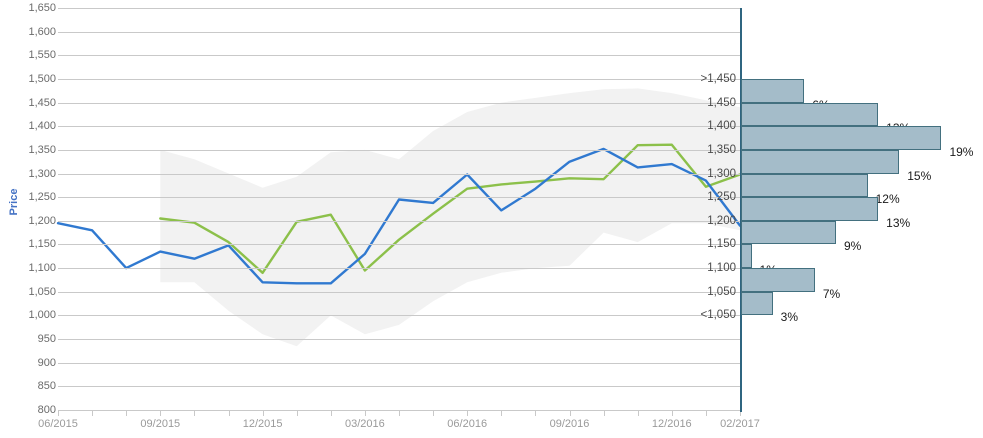 The height and width of the screenshot is (438, 983). What do you see at coordinates (262, 424) in the screenshot?
I see `x-axis-label: 12/2015` at bounding box center [262, 424].